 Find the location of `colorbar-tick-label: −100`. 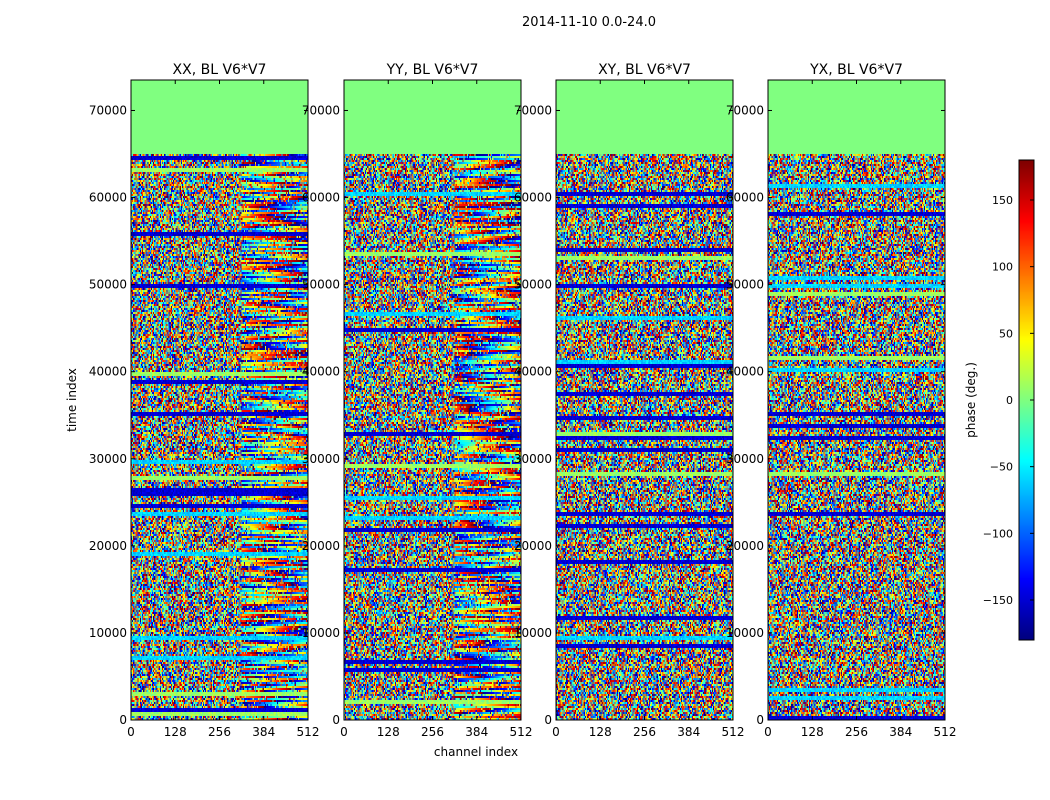

colorbar-tick-label: −100 is located at coordinates (998, 533).